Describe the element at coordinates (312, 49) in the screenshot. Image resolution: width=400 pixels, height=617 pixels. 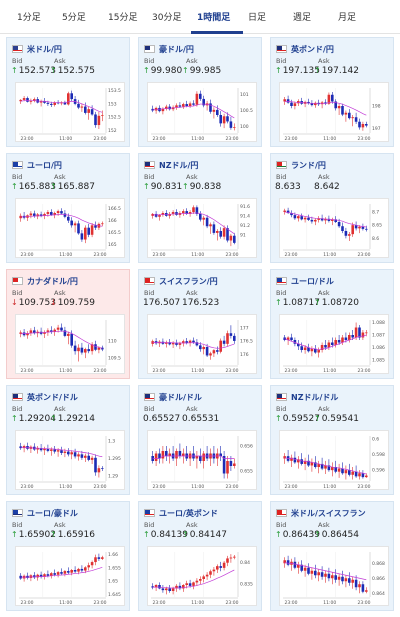
I see `pair-name: 英ポンド/円` at that location.